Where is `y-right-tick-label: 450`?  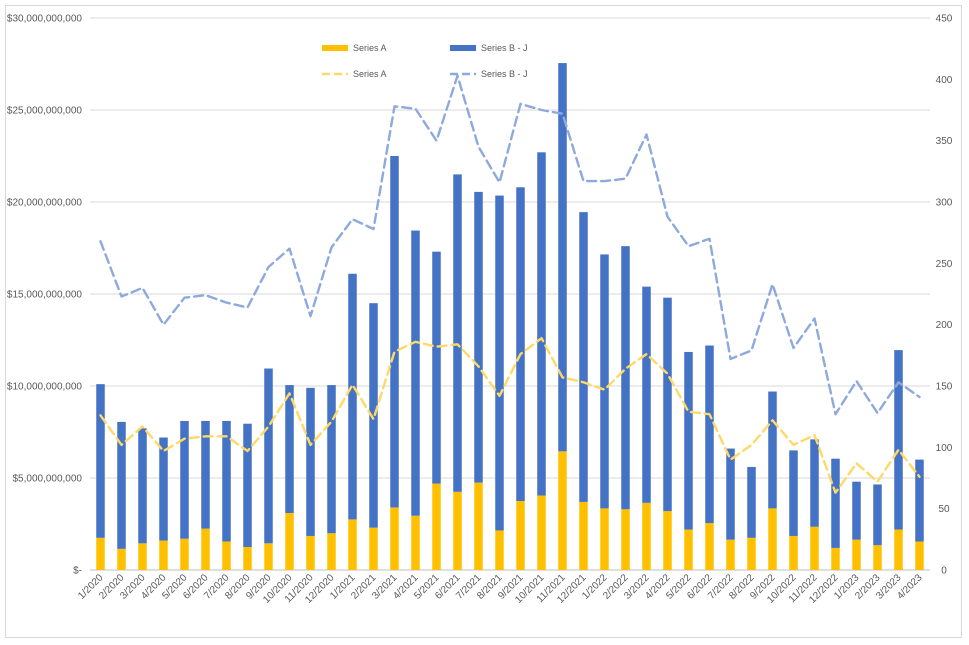 y-right-tick-label: 450 is located at coordinates (944, 19).